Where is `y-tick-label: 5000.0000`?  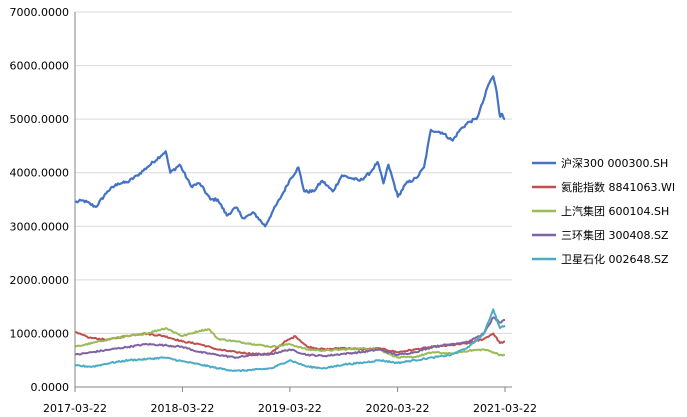
y-tick-label: 5000.0000 is located at coordinates (40, 119).